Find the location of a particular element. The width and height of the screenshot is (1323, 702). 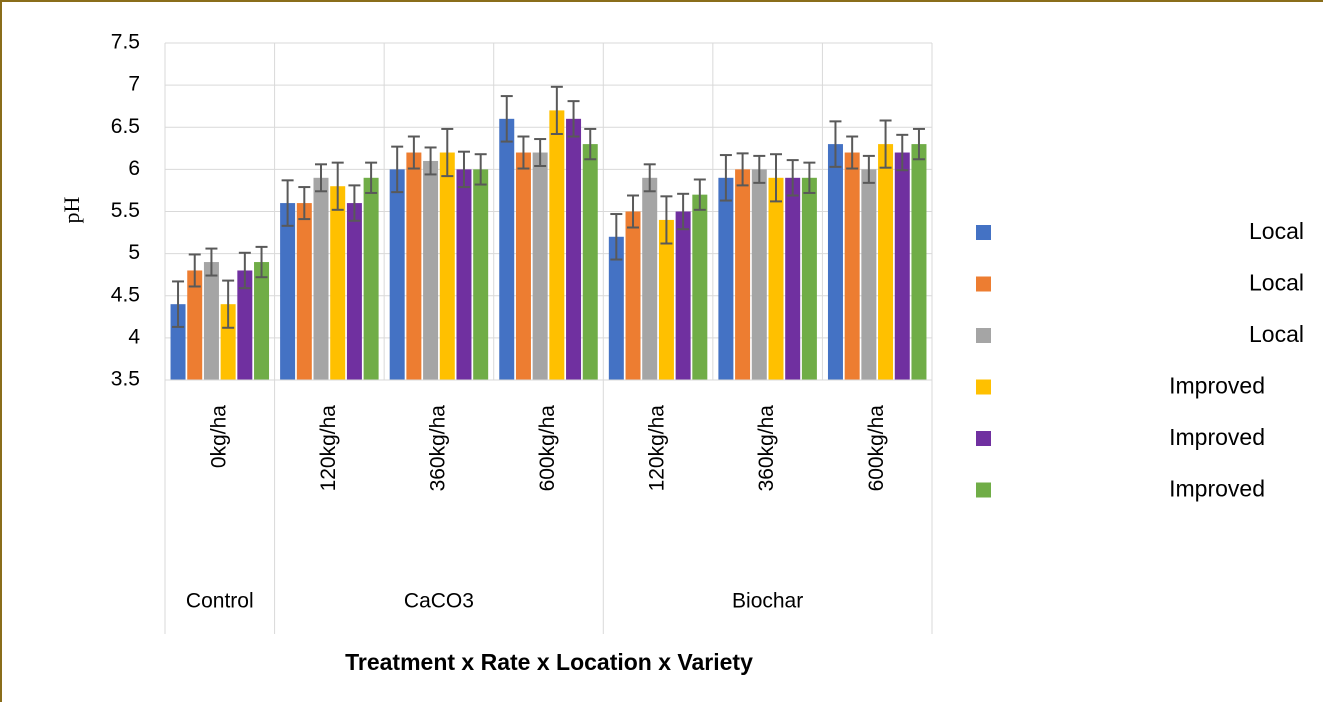

page-border-left is located at coordinates (1, 351).